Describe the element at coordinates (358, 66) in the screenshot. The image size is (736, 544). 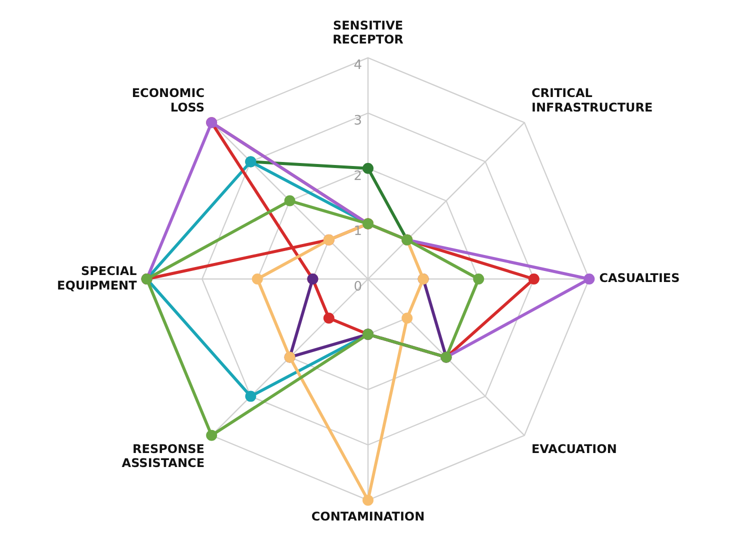
I see `y-tick-label: 4` at that location.